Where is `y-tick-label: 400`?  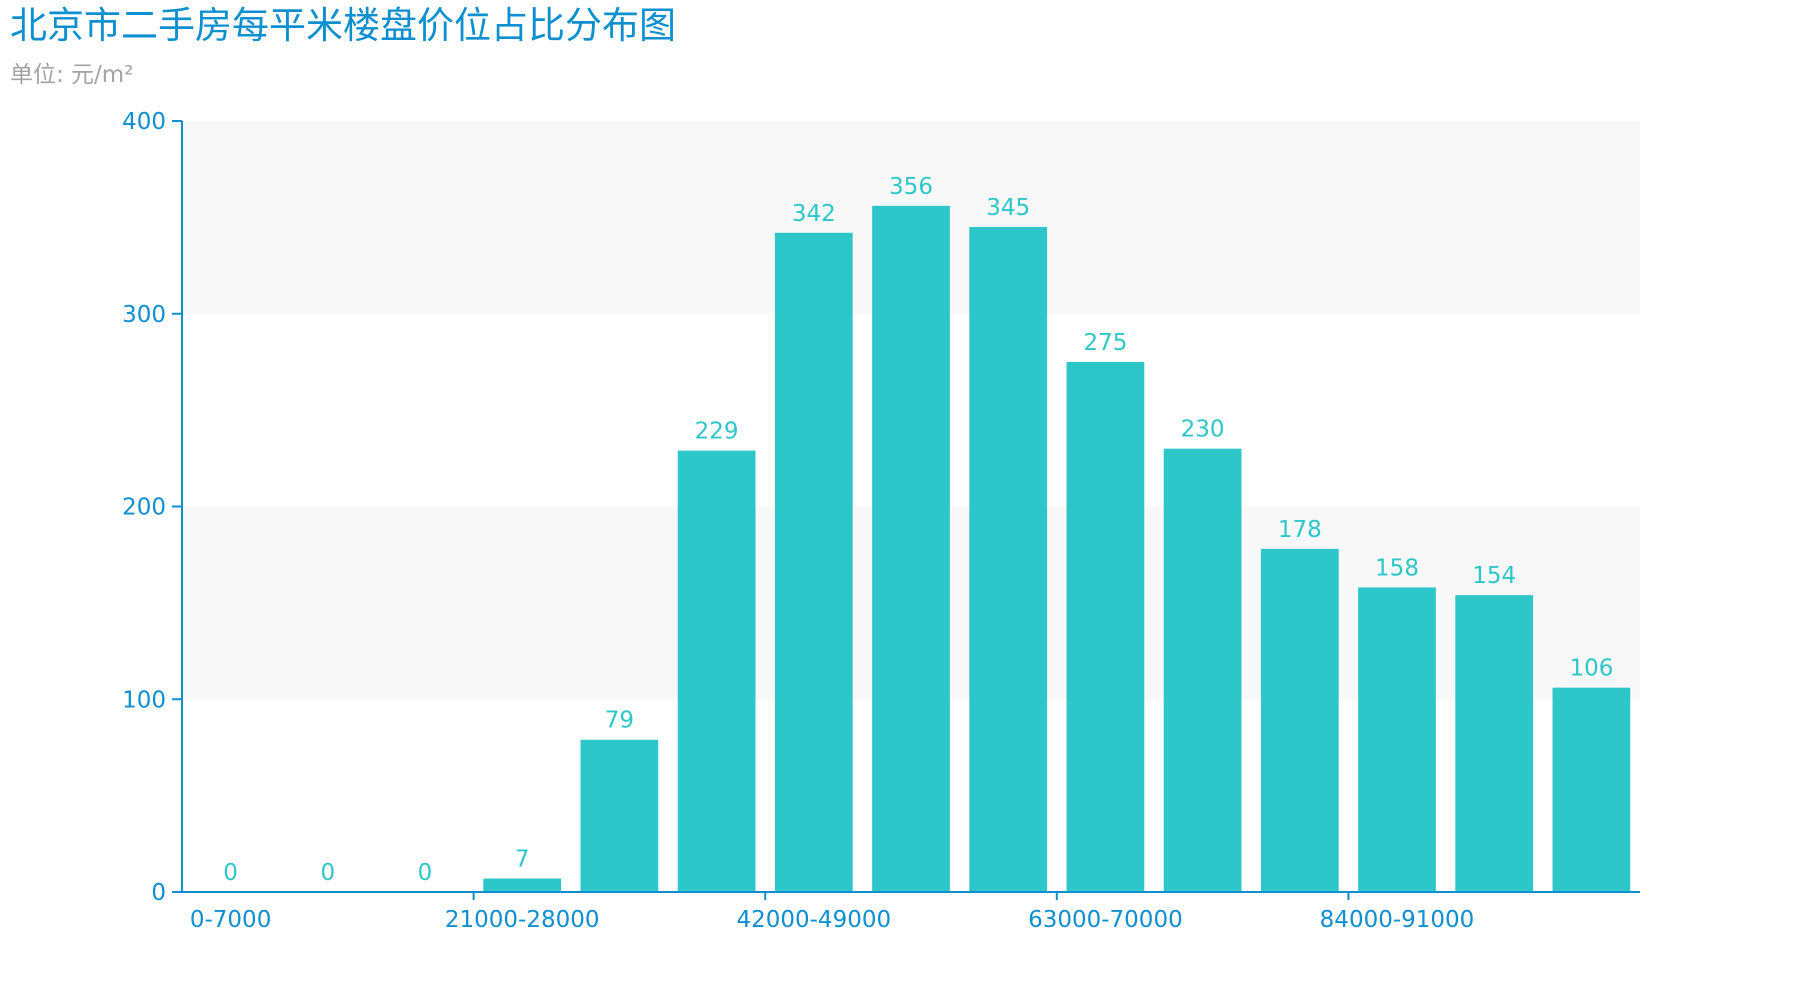
y-tick-label: 400 is located at coordinates (144, 122).